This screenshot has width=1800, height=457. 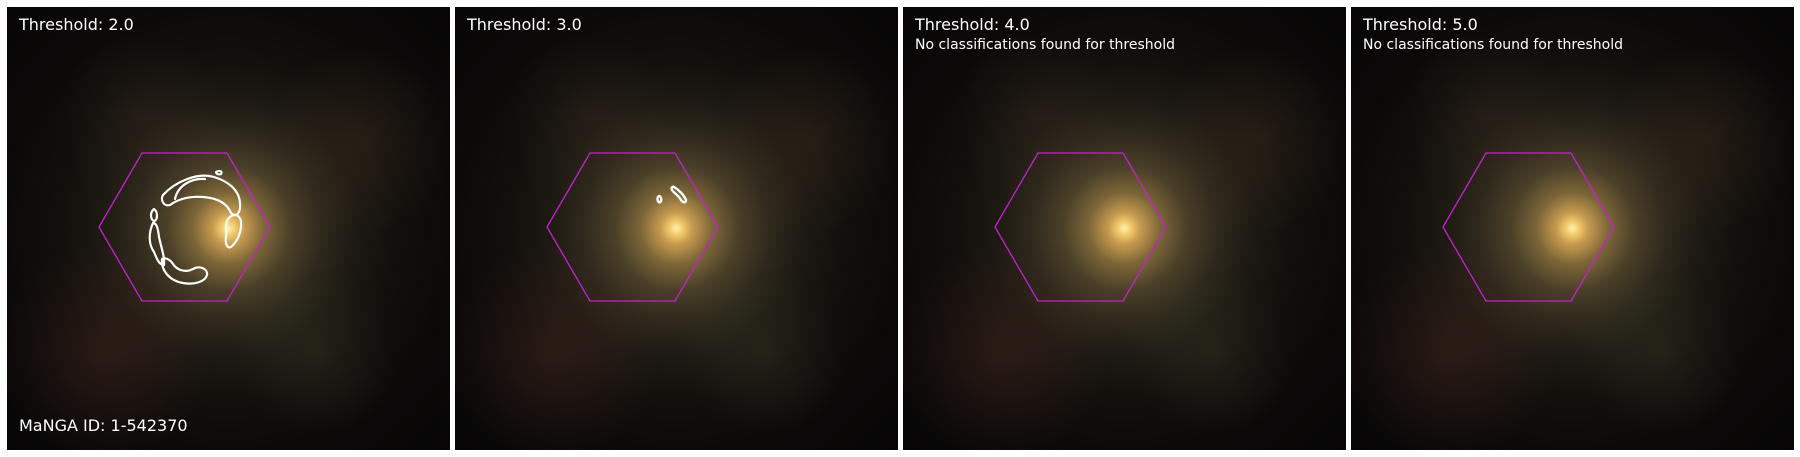 What do you see at coordinates (190, 189) in the screenshot?
I see `contour-top-arc` at bounding box center [190, 189].